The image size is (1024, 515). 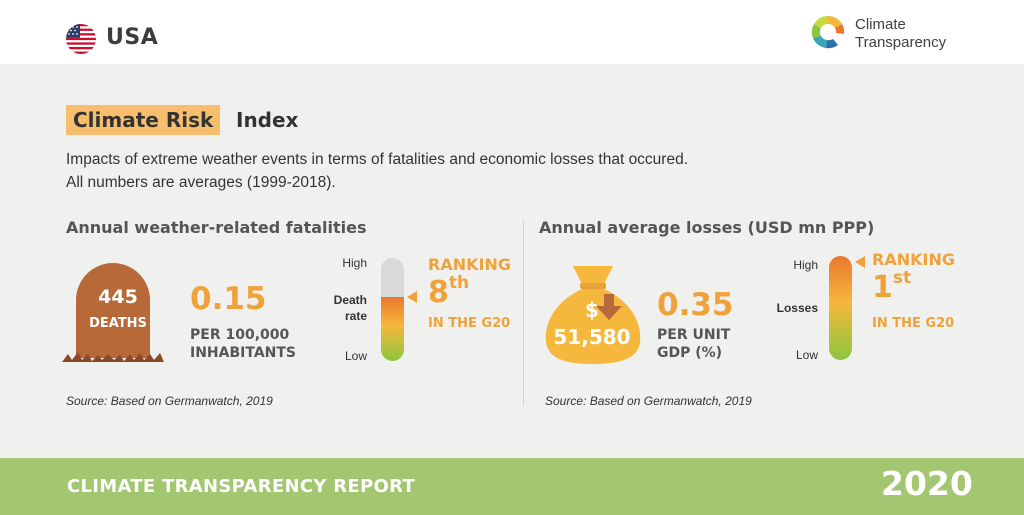 I want to click on fatalities-gauge-low: Low, so click(x=355, y=356).